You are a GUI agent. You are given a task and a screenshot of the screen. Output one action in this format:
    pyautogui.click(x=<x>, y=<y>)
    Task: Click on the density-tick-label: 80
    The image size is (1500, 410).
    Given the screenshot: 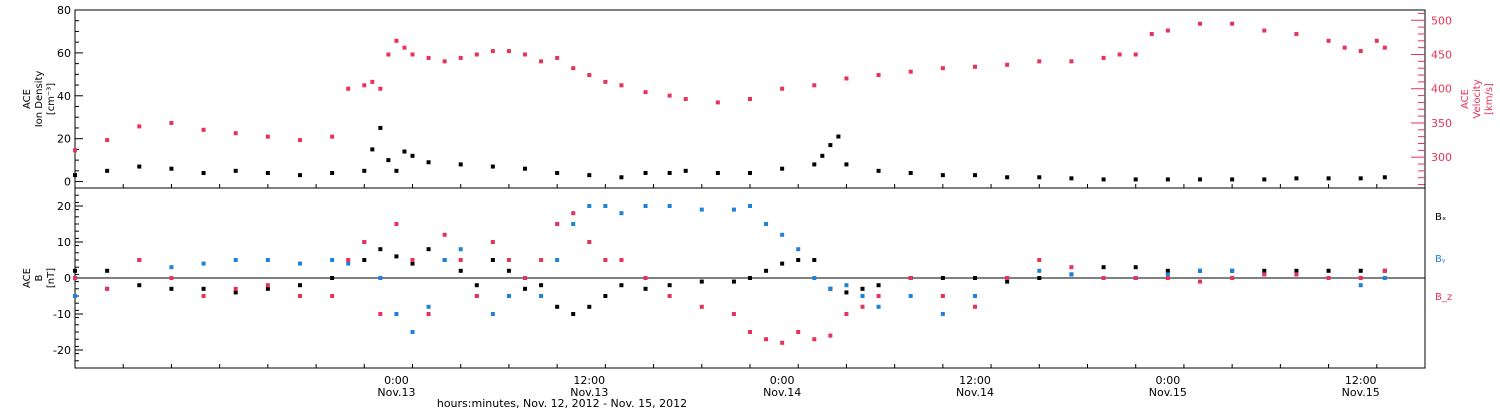 What is the action you would take?
    pyautogui.click(x=64, y=10)
    